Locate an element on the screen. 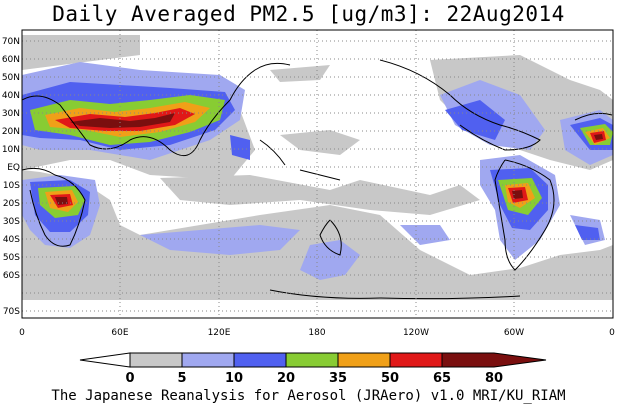 This screenshot has height=410, width=617. lat-tick: 20N is located at coordinates (11, 132).